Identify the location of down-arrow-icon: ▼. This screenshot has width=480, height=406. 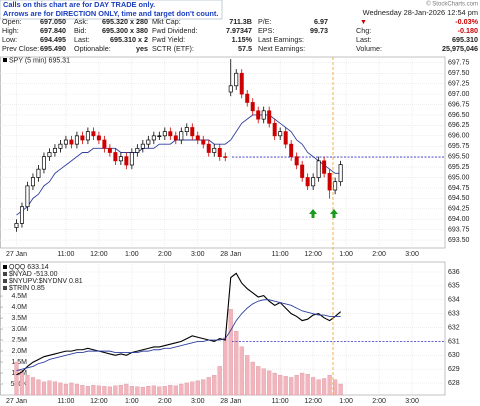
(363, 22).